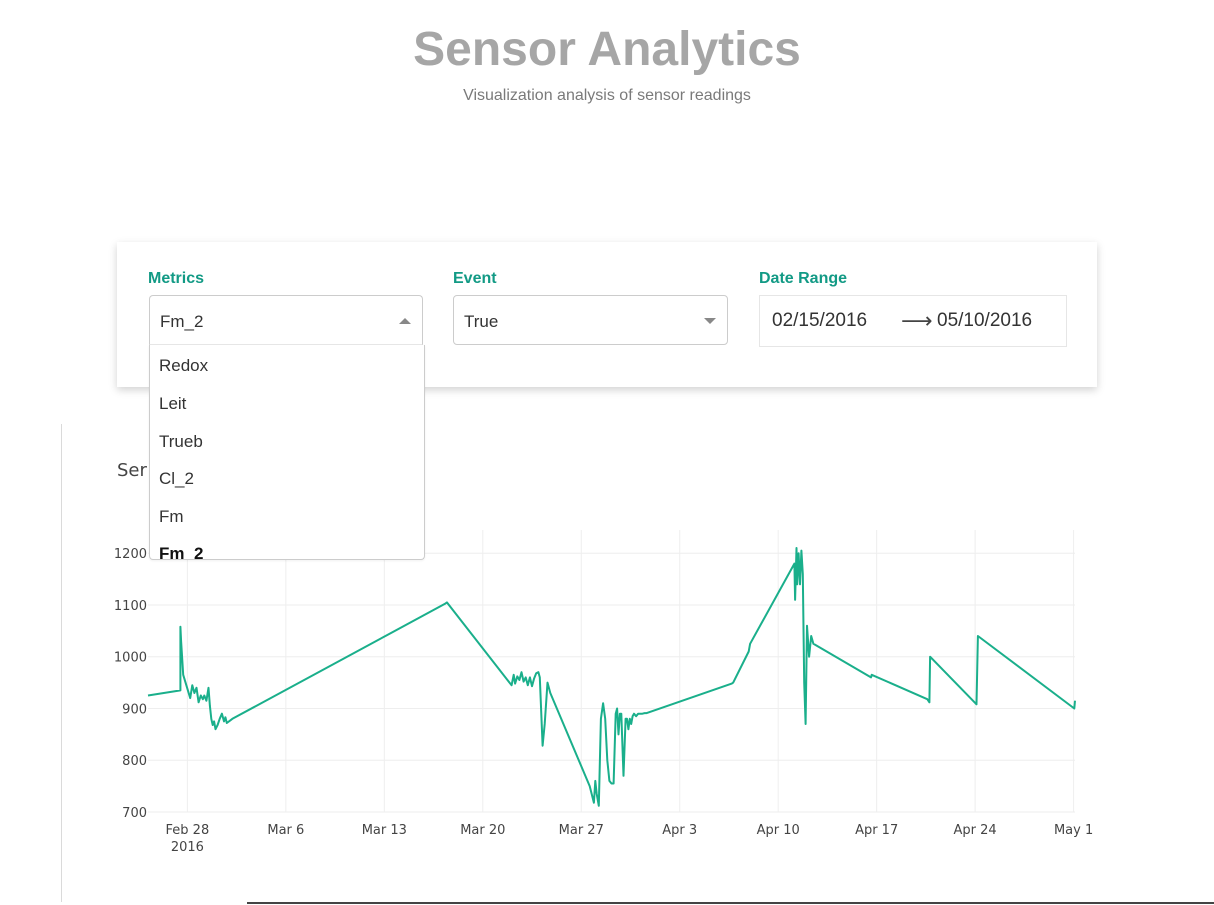 The image size is (1214, 905). What do you see at coordinates (1073, 830) in the screenshot?
I see `x-tick-label: May 1` at bounding box center [1073, 830].